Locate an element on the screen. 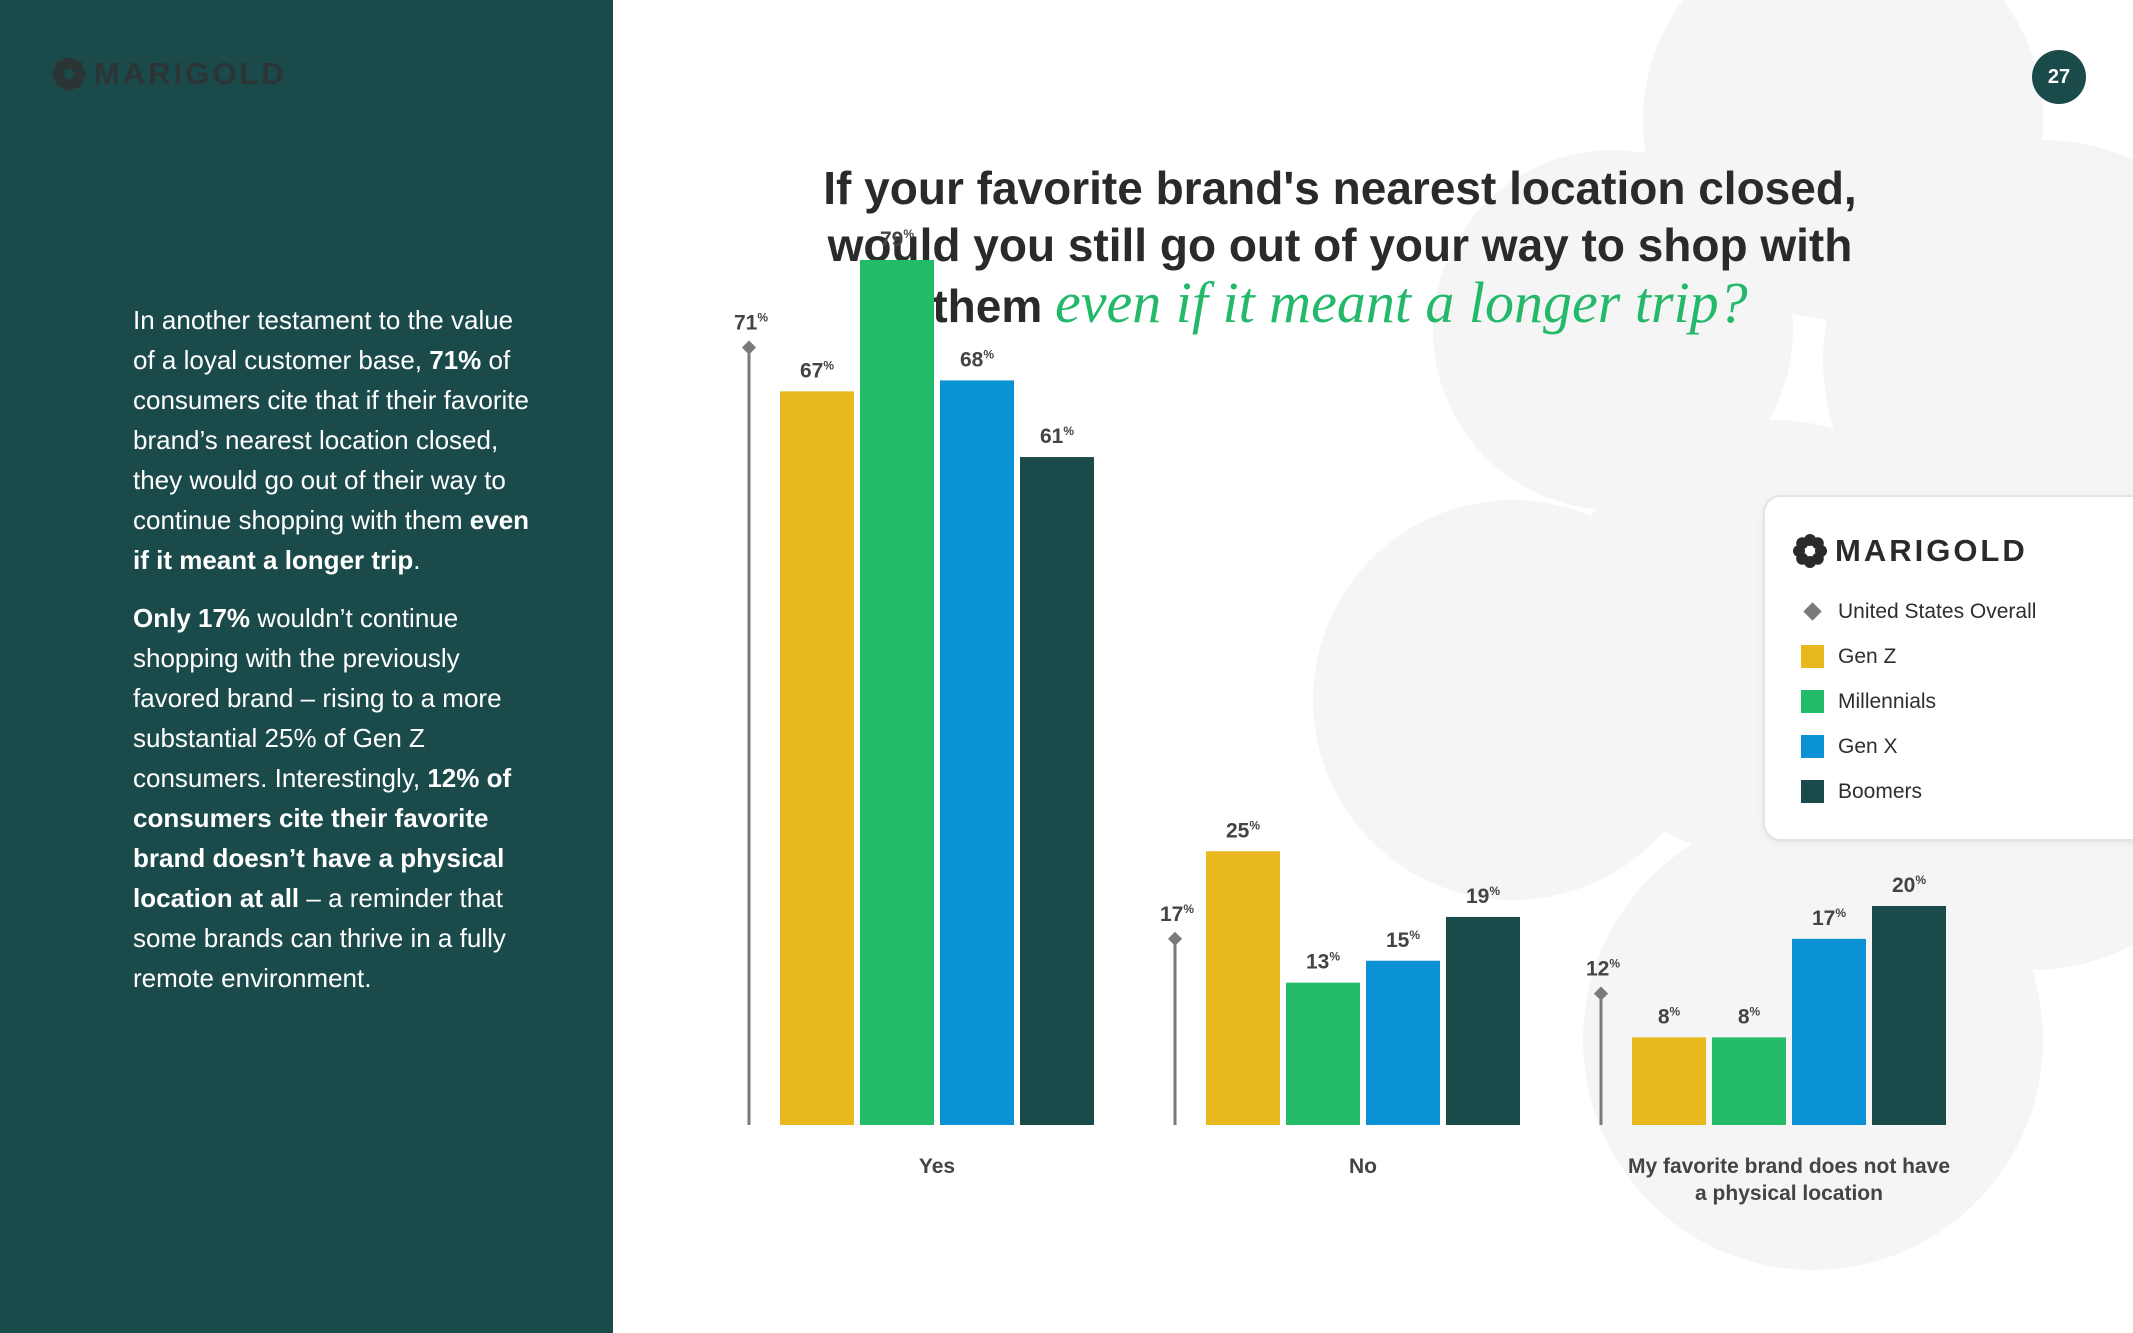 The width and height of the screenshot is (2133, 1333). legend-swatch-gen-x is located at coordinates (1812, 746).